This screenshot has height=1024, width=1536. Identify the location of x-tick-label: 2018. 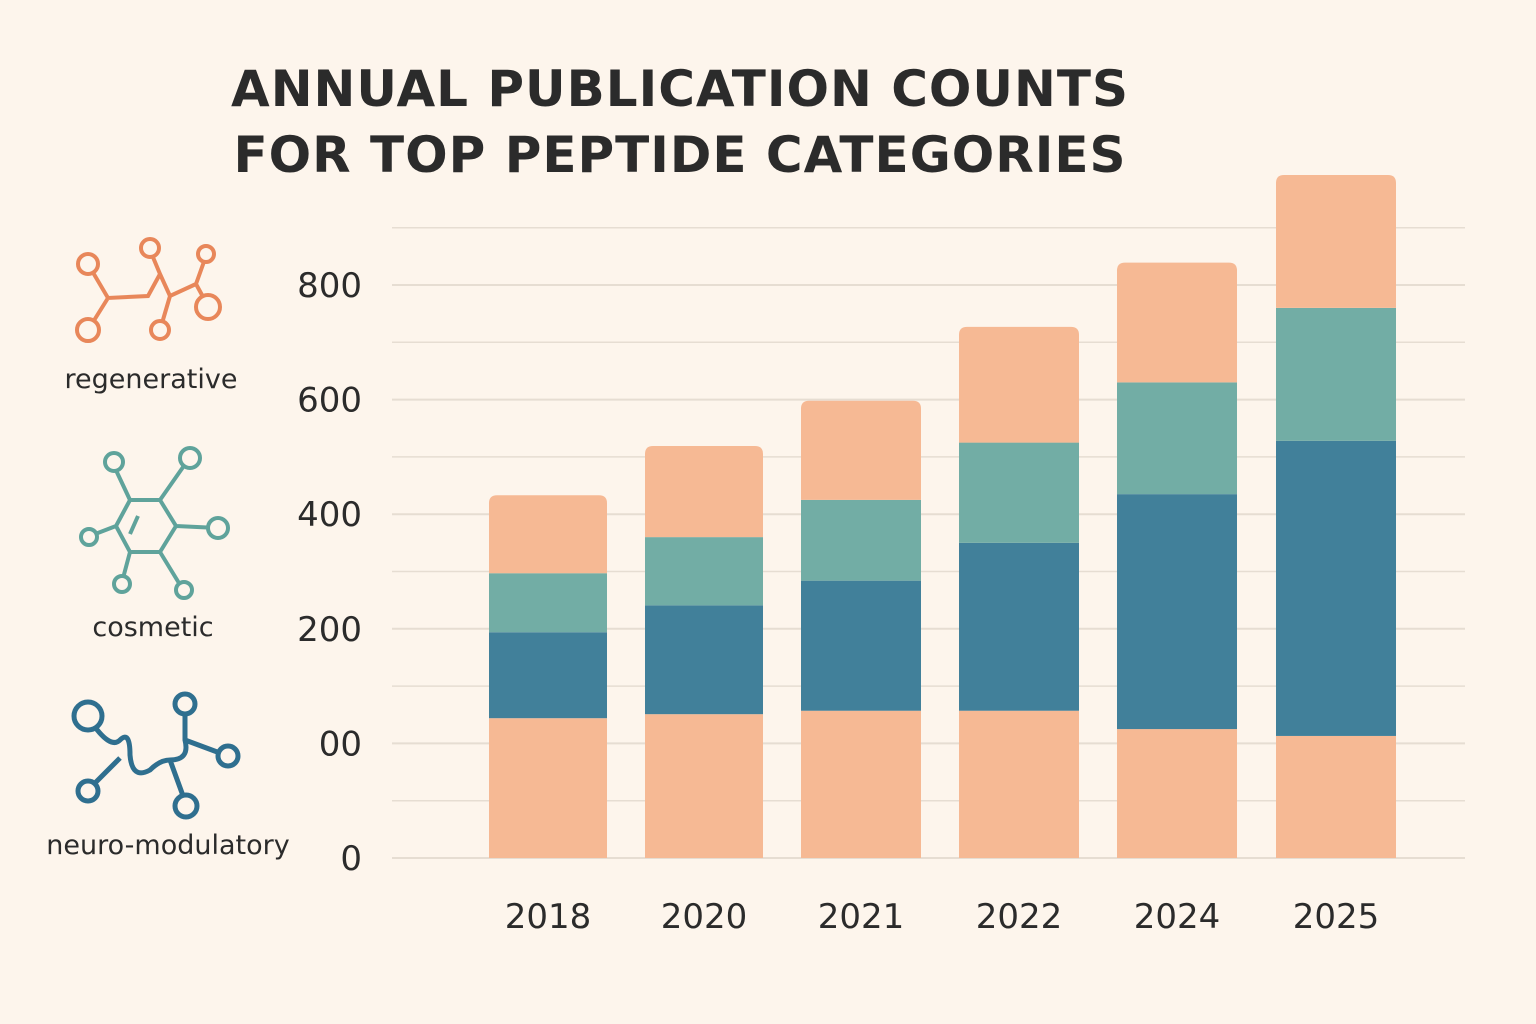
(548, 917).